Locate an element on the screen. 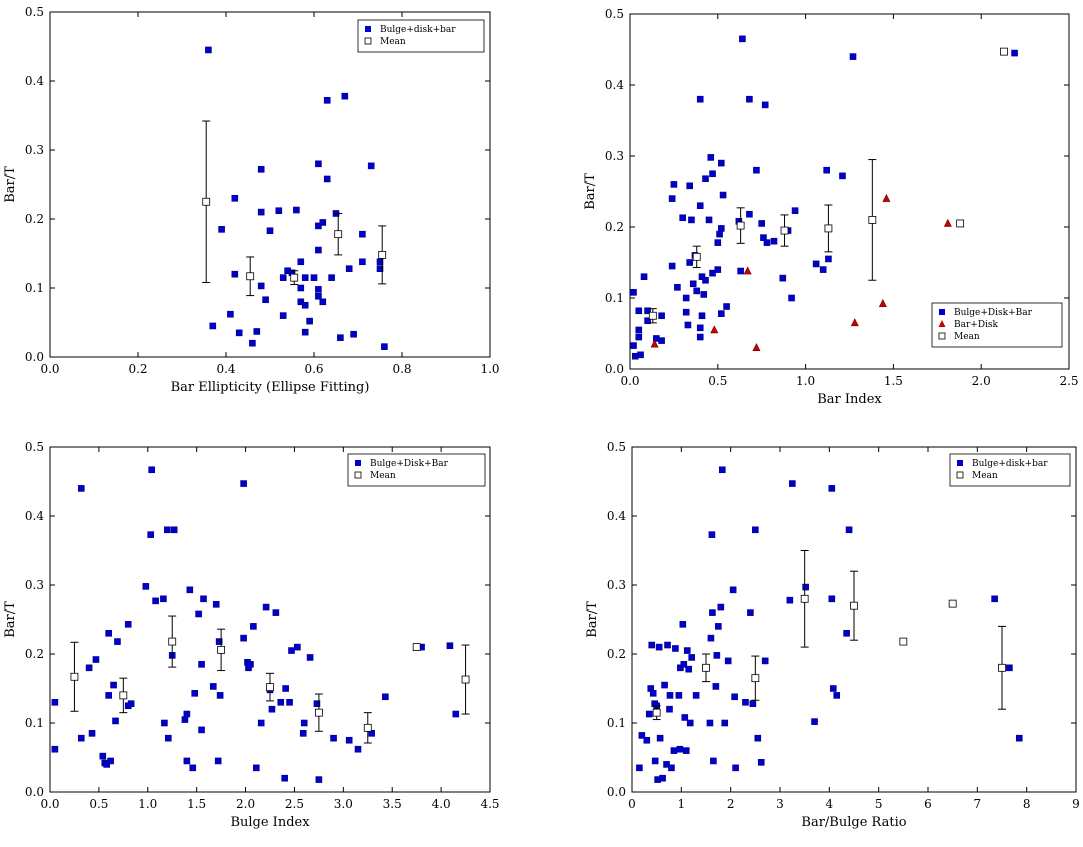 The height and width of the screenshot is (847, 1083). legend-marker is located at coordinates (368, 29).